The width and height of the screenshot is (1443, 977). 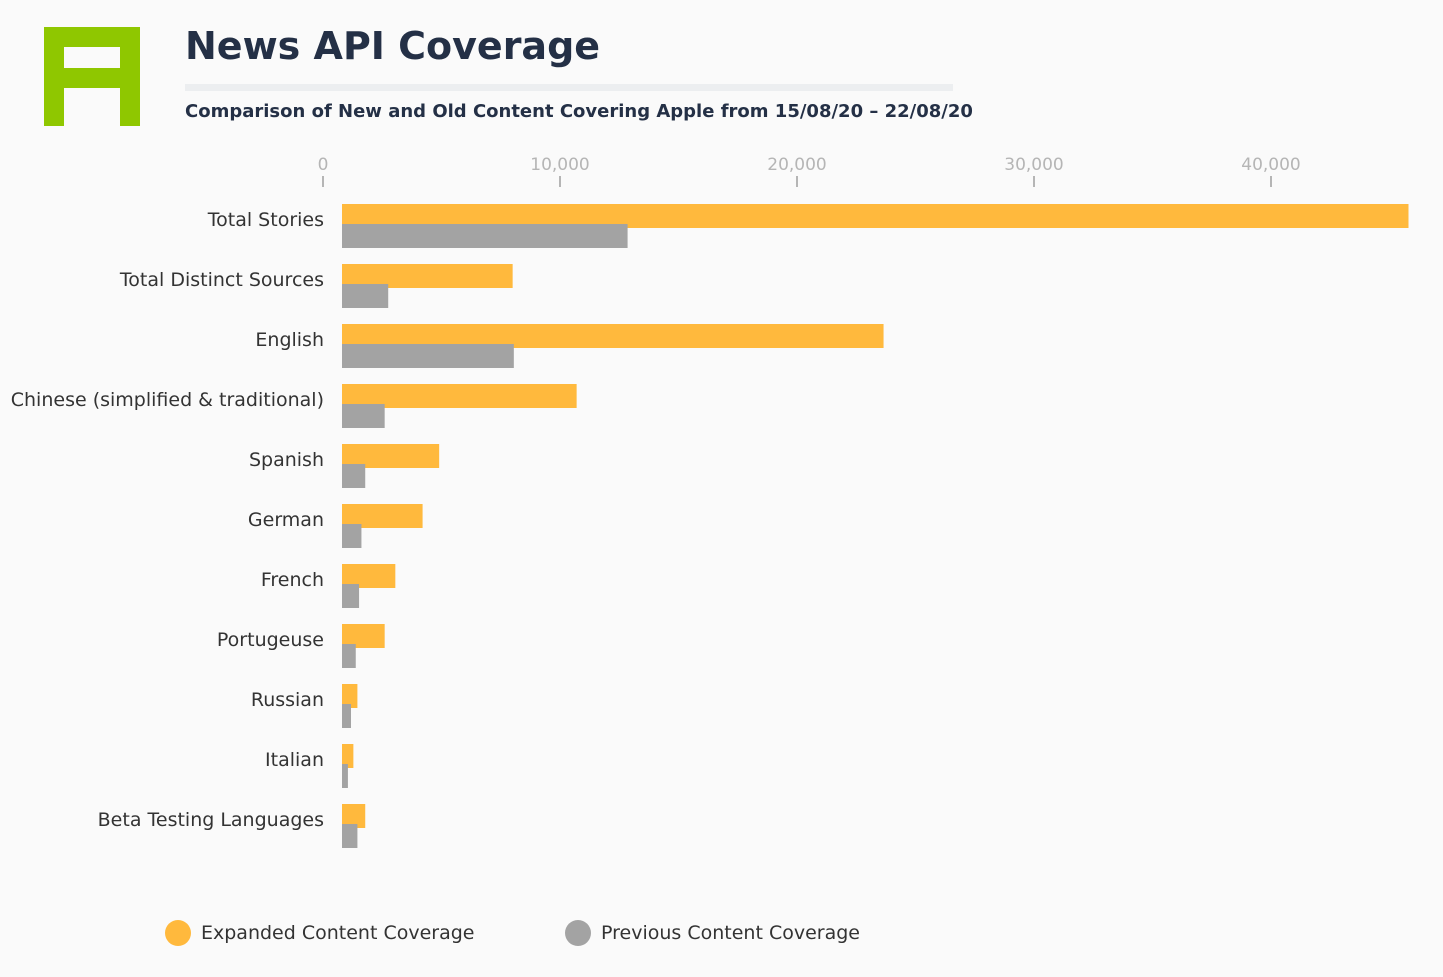 I want to click on category-label: German, so click(x=286, y=520).